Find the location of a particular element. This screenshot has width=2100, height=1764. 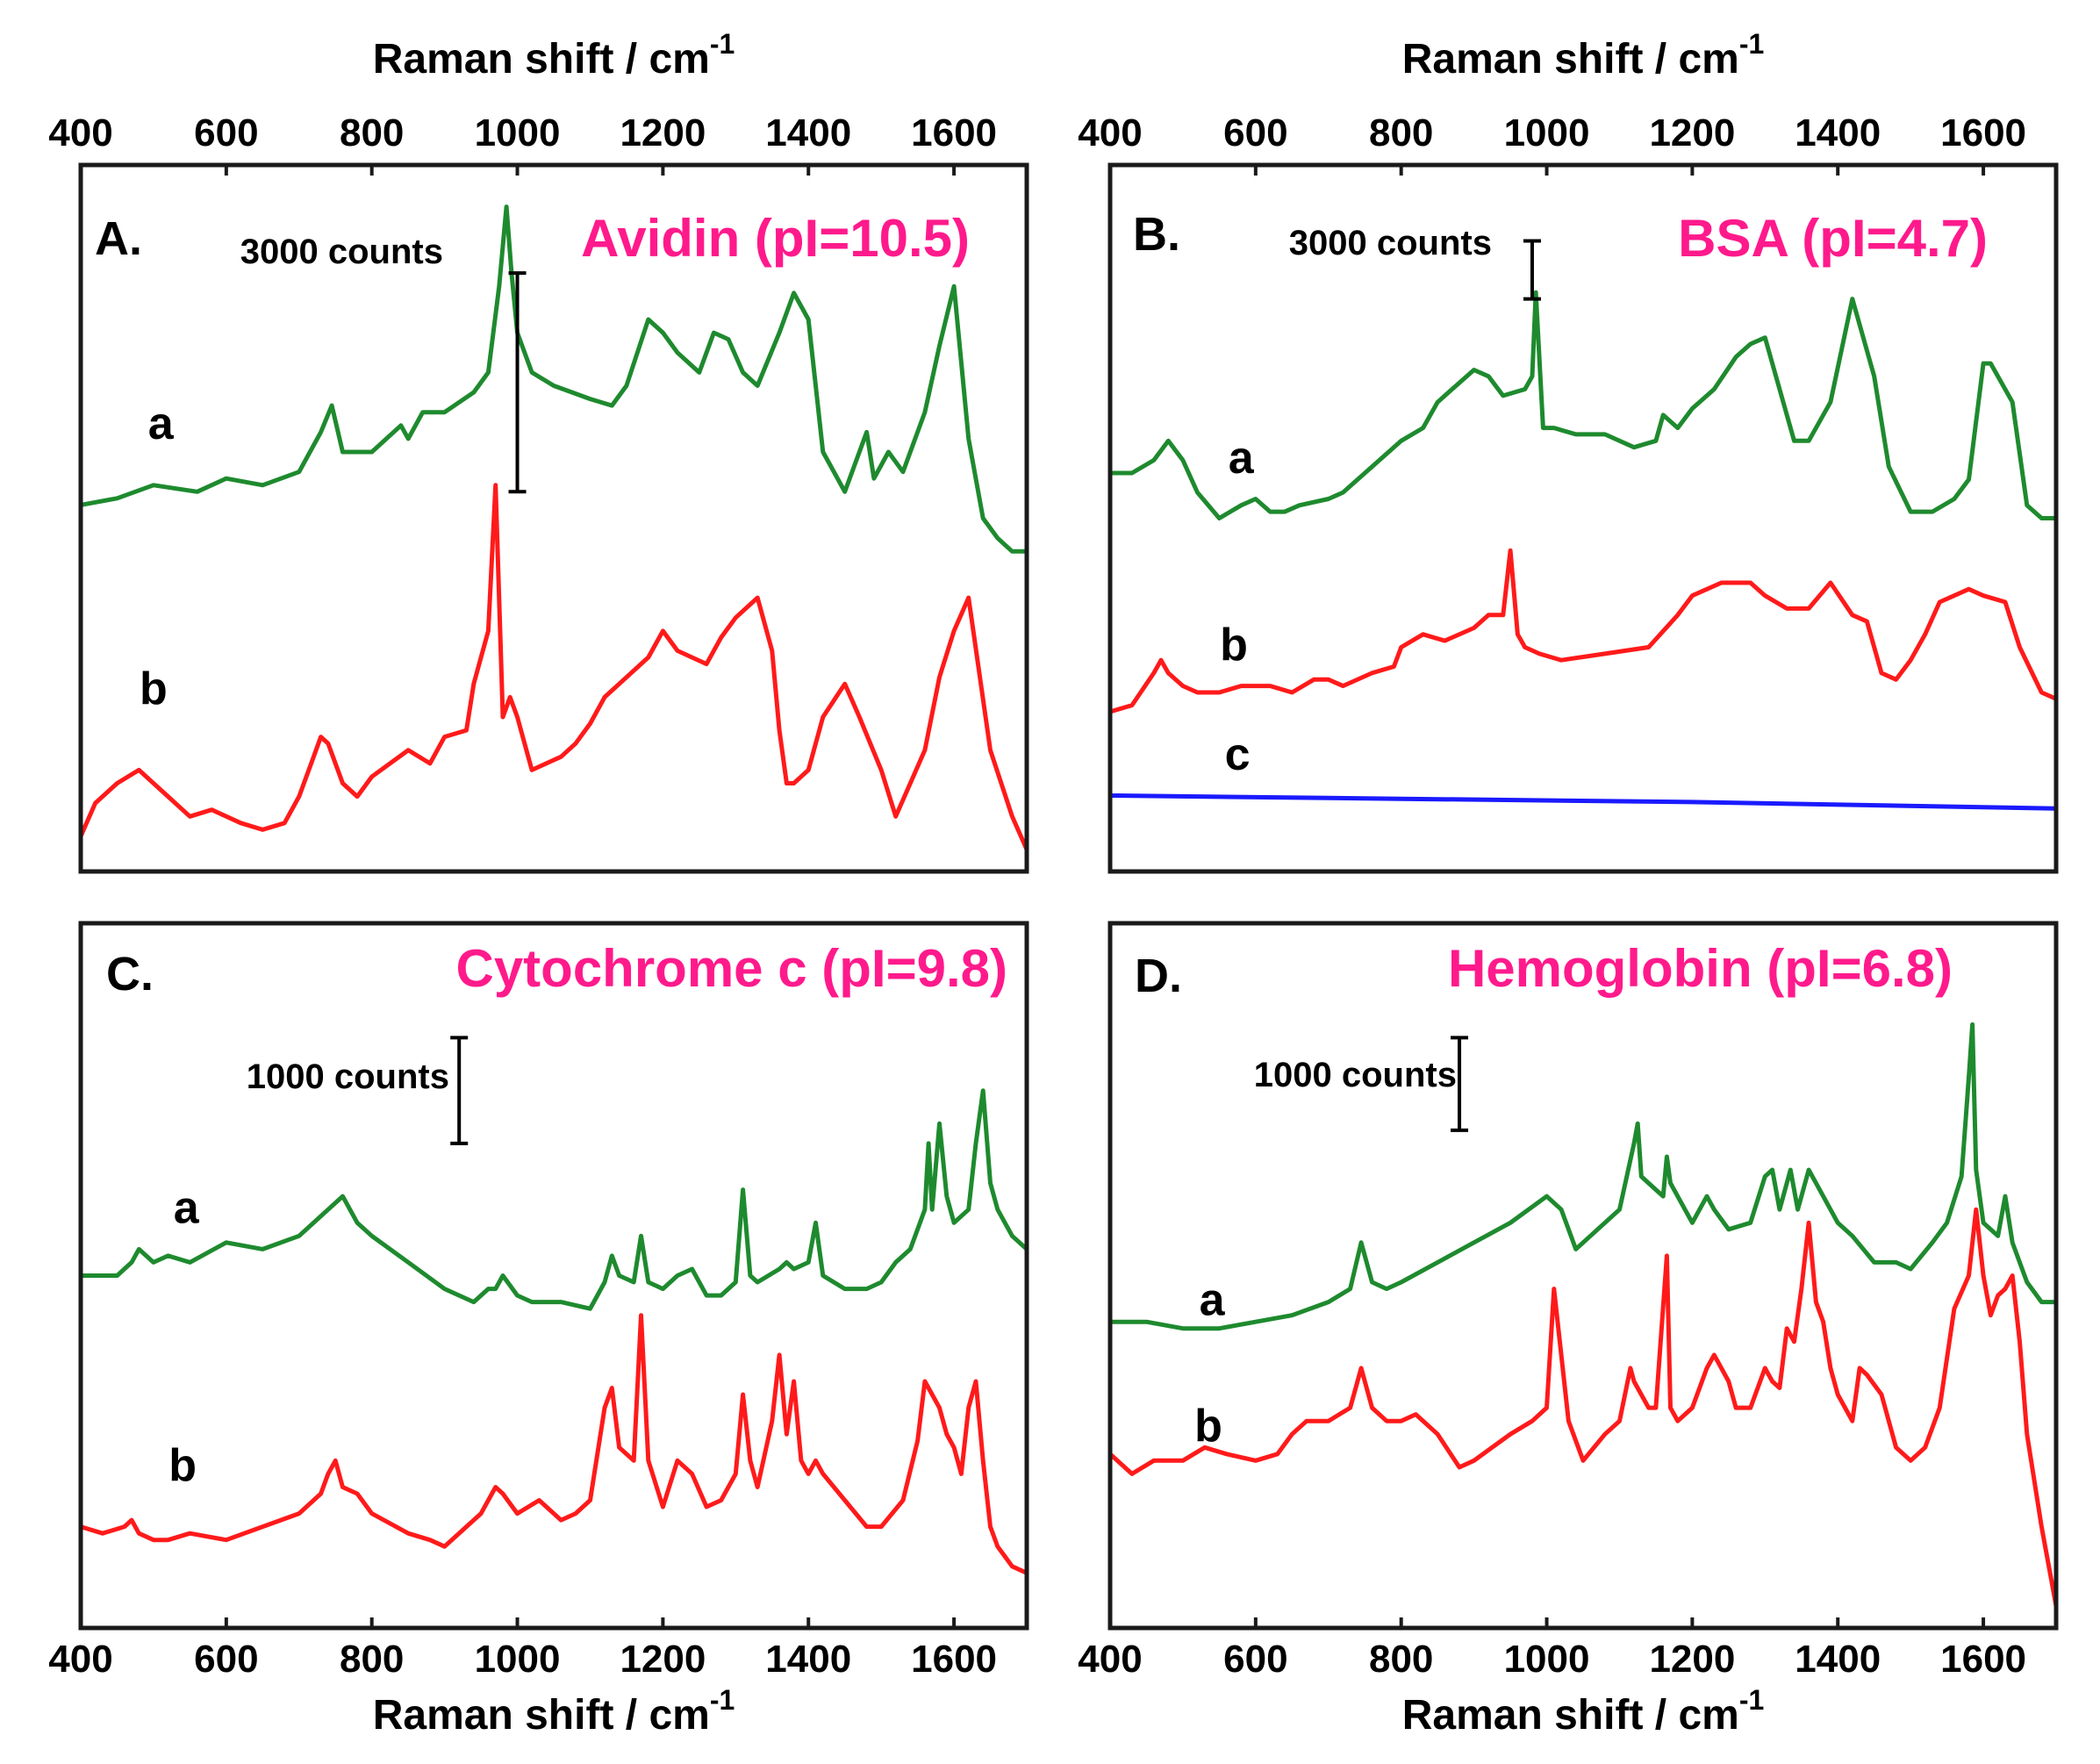

panel-letter: D. is located at coordinates (1158, 976).